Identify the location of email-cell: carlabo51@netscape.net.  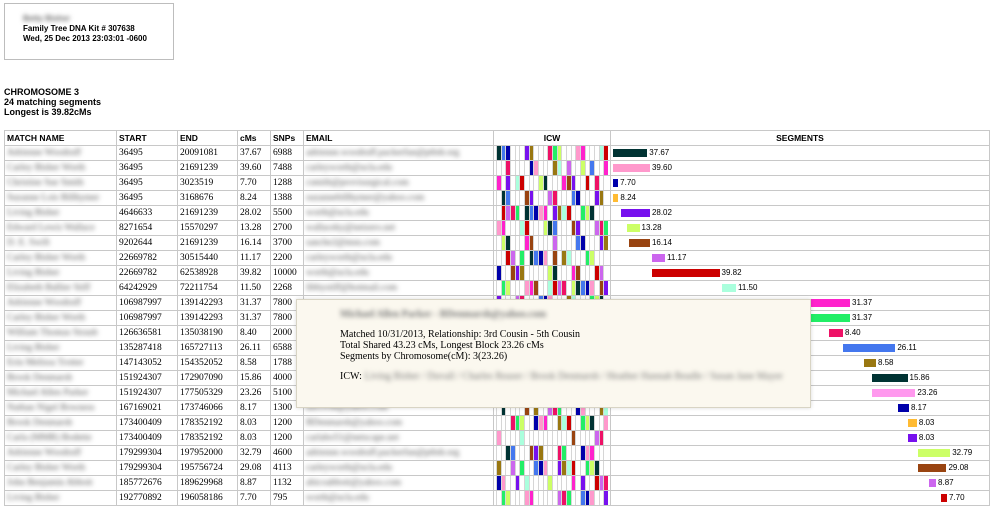
(398, 438).